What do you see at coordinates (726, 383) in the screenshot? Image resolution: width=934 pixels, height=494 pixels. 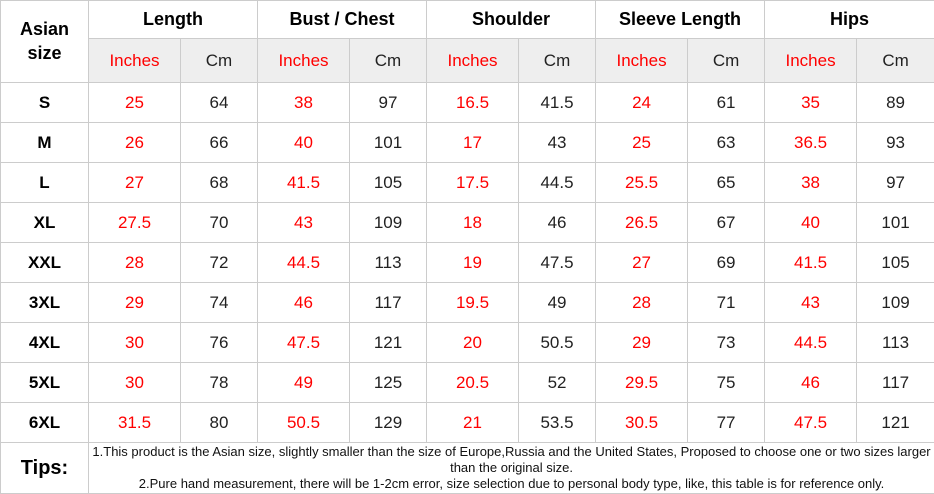 I see `cm-value: 75` at bounding box center [726, 383].